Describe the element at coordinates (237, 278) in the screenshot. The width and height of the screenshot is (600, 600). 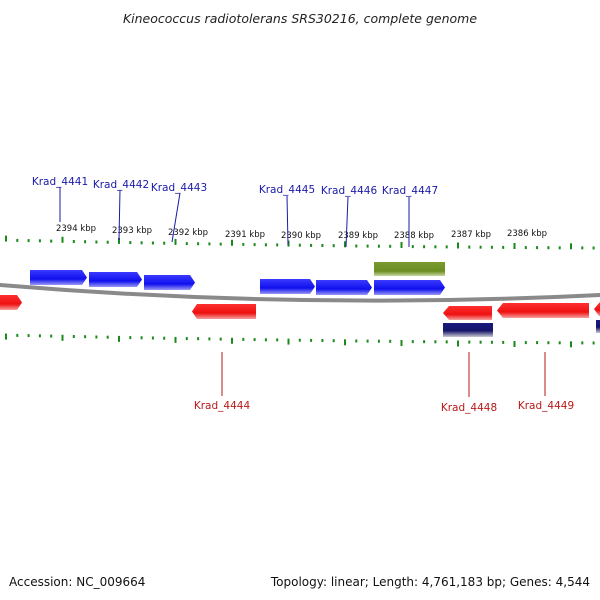
I see `forward-strand-genes` at that location.